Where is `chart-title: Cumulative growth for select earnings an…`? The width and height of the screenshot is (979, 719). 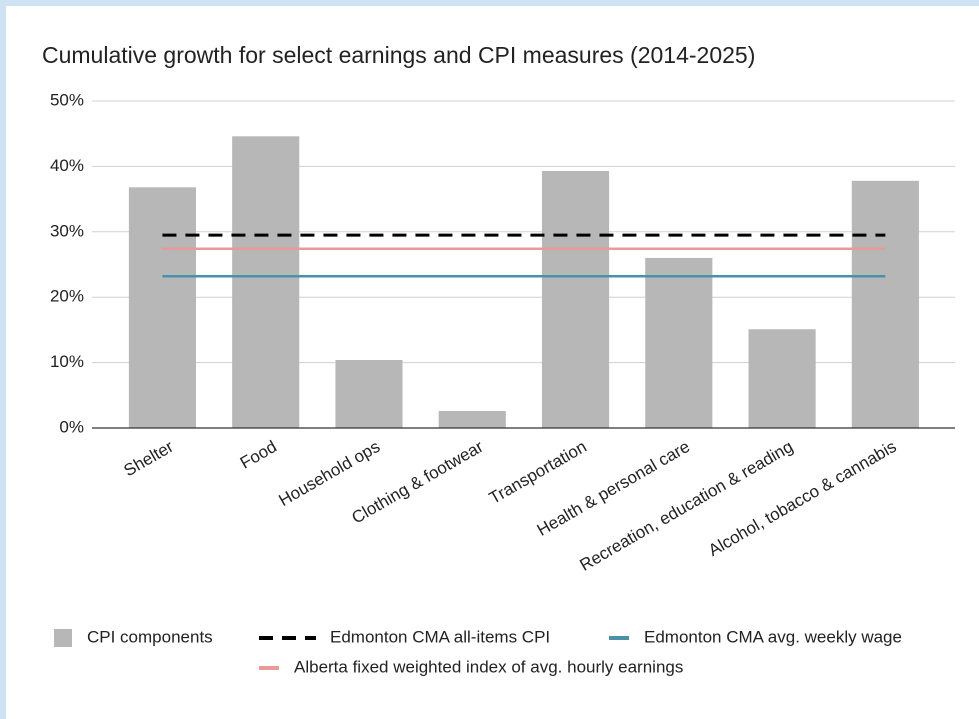
chart-title: Cumulative growth for select earnings an… is located at coordinates (398, 55).